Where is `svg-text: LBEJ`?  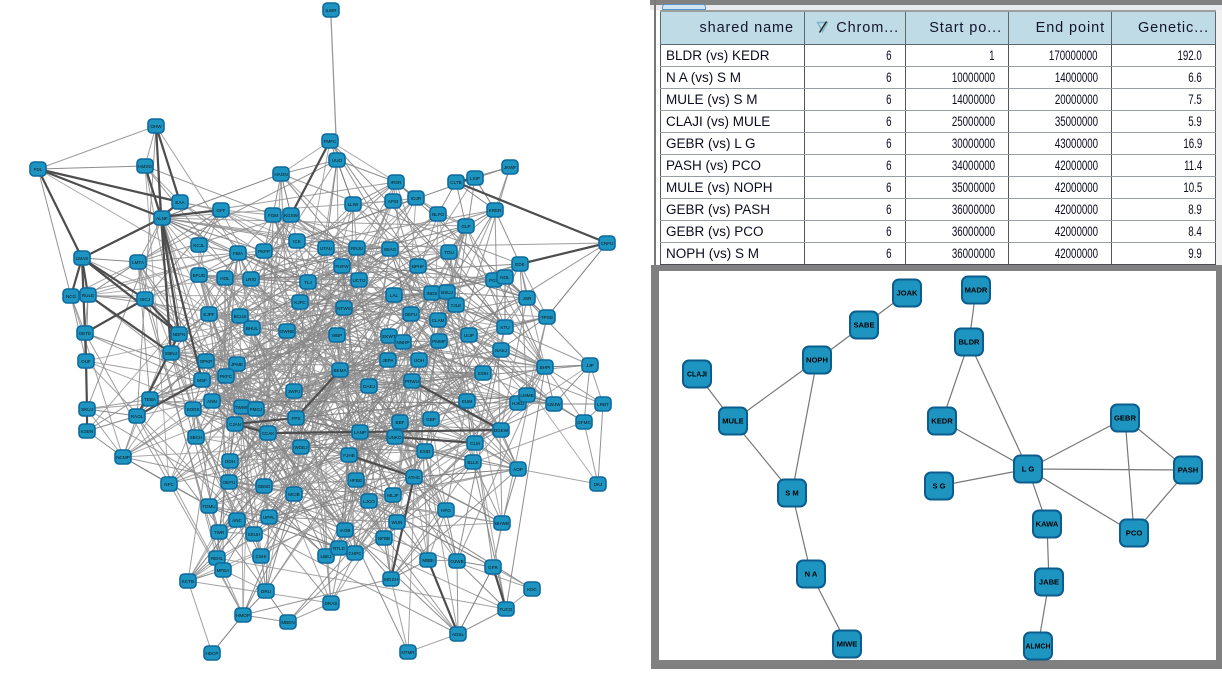
svg-text: LBEJ is located at coordinates (326, 556).